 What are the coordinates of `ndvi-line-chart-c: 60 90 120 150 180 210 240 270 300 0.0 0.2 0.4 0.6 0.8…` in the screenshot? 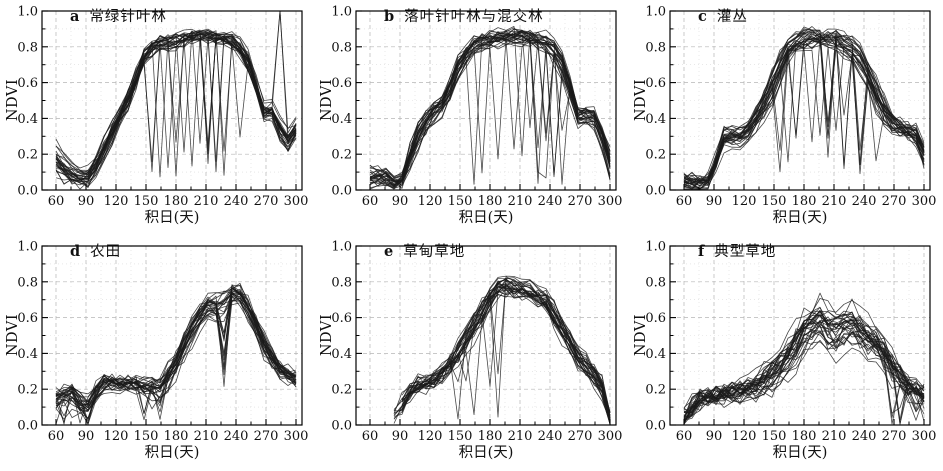 It's located at (791, 107).